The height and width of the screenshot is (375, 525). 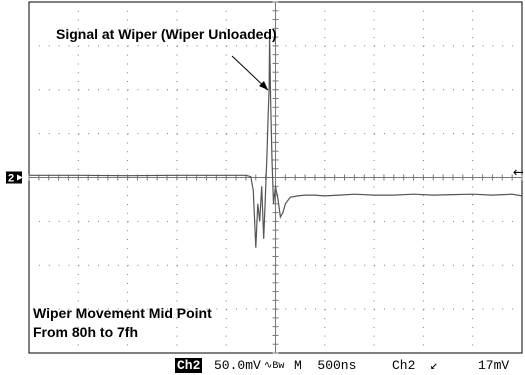 I want to click on annotation-from-80h-to-7fh: From 80h to 7fh, so click(x=85, y=332).